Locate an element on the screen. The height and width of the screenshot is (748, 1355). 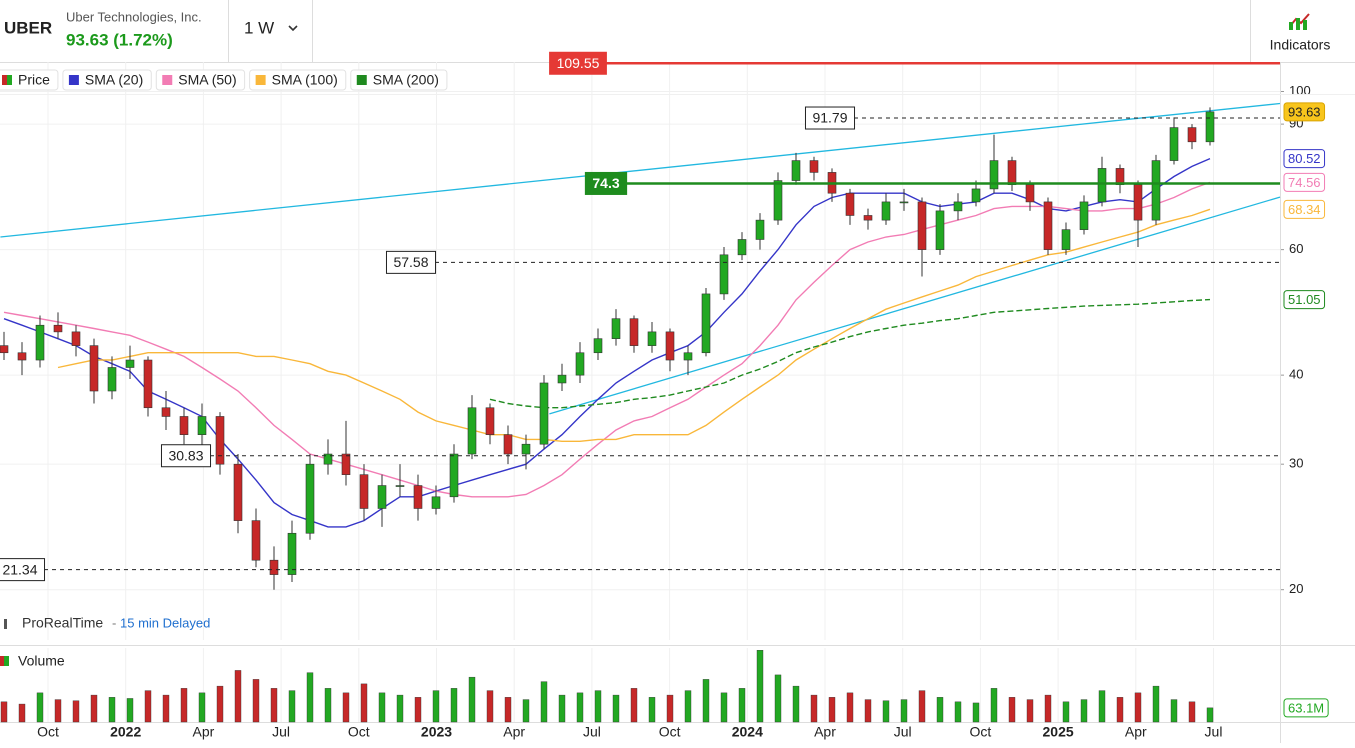
legend-label: Price is located at coordinates (34, 80).